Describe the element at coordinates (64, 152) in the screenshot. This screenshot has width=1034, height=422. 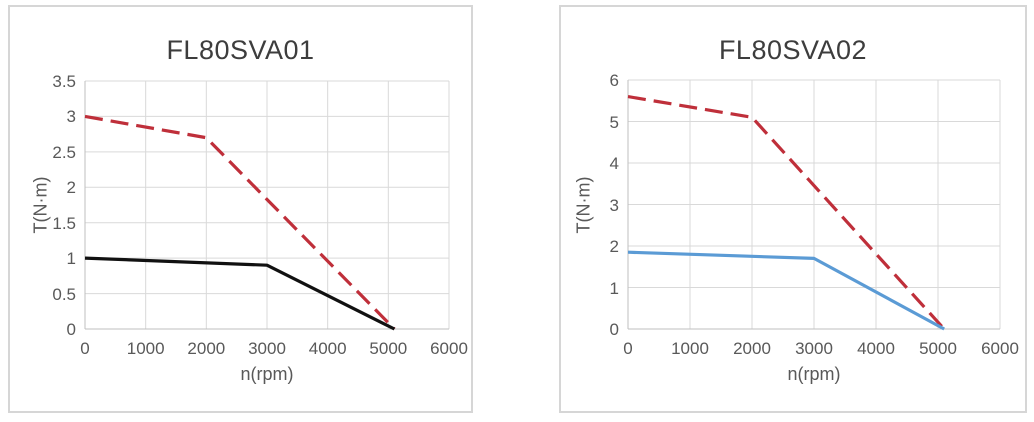
I see `y-tick-label: 2.5` at that location.